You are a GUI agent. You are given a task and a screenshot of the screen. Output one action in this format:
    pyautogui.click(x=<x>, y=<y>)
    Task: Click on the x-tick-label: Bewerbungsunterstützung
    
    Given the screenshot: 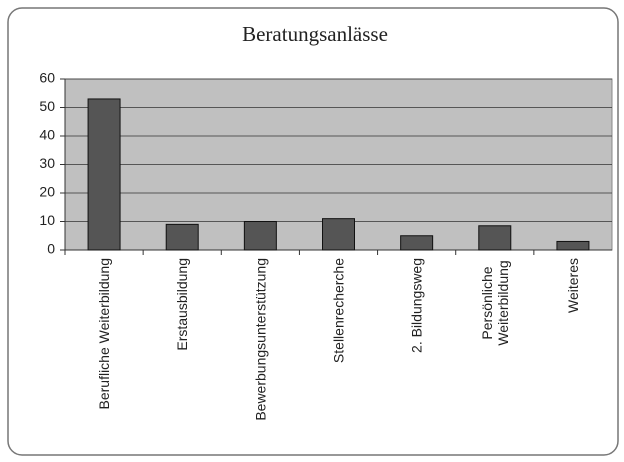 What is the action you would take?
    pyautogui.click(x=260, y=339)
    